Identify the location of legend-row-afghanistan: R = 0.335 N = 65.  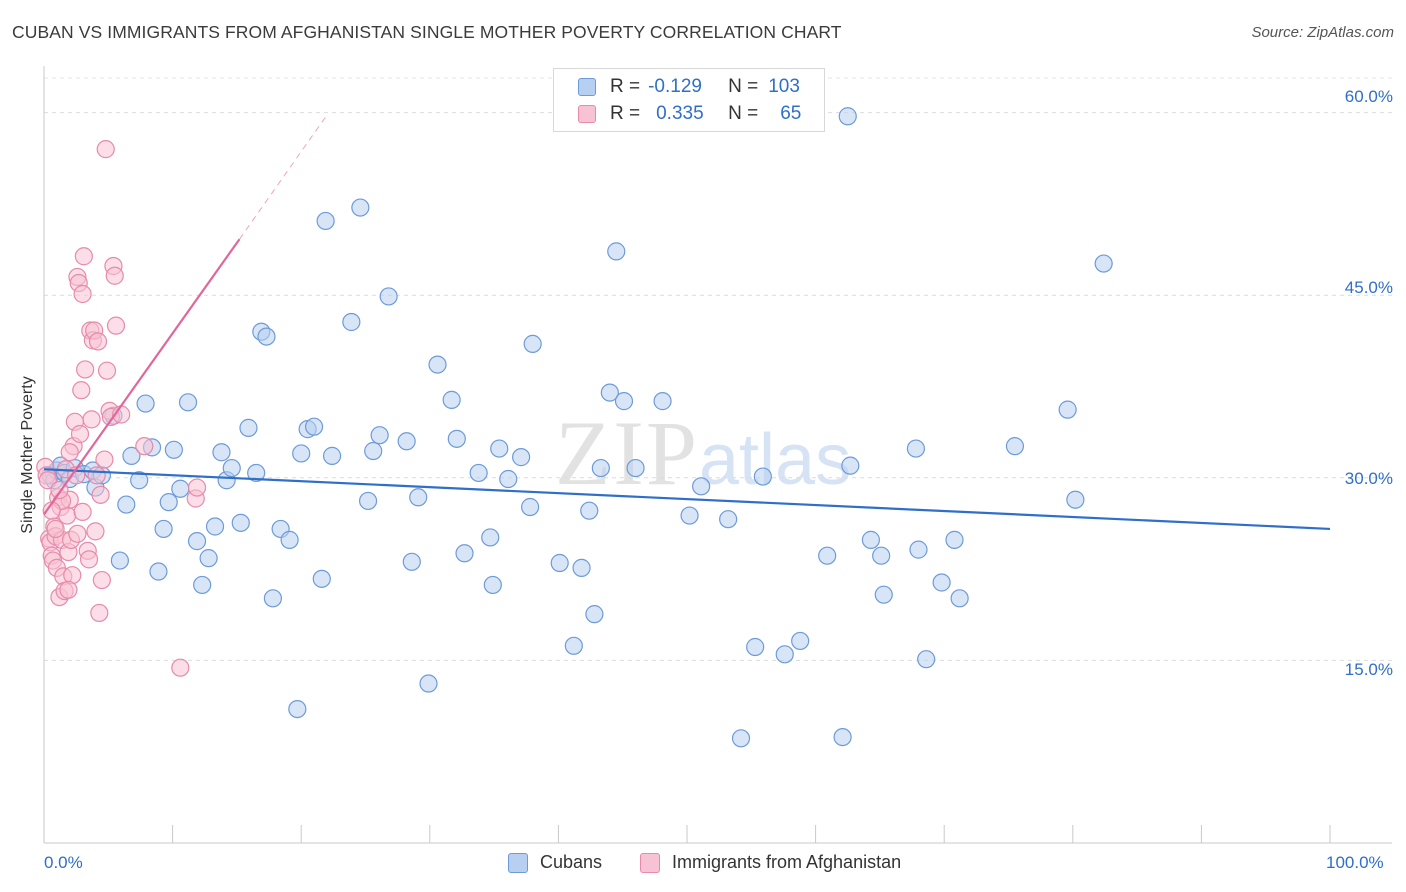
(689, 114).